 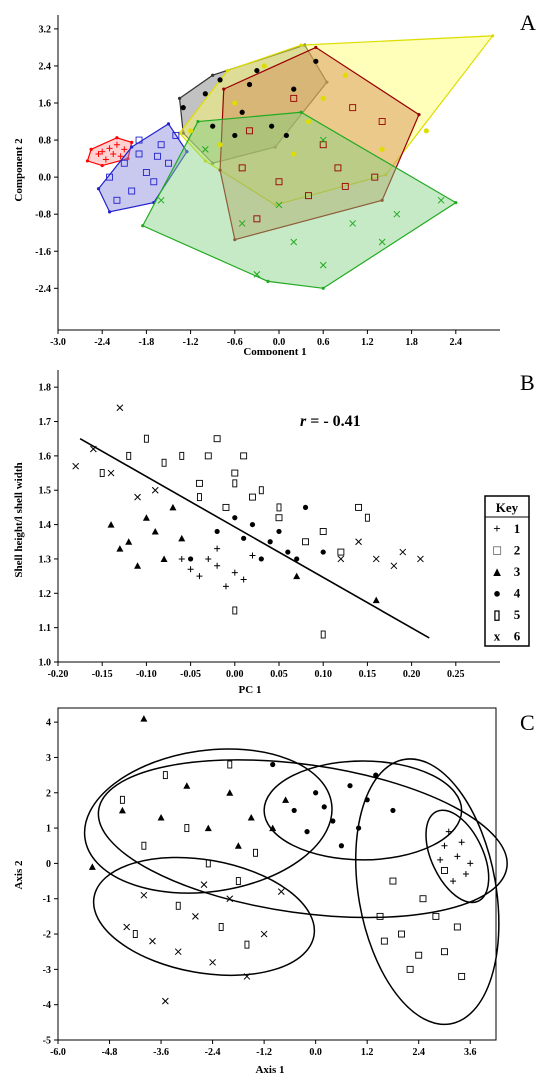 What do you see at coordinates (45, 663) in the screenshot?
I see `panel-b-ytick-label: 1.0` at bounding box center [45, 663].